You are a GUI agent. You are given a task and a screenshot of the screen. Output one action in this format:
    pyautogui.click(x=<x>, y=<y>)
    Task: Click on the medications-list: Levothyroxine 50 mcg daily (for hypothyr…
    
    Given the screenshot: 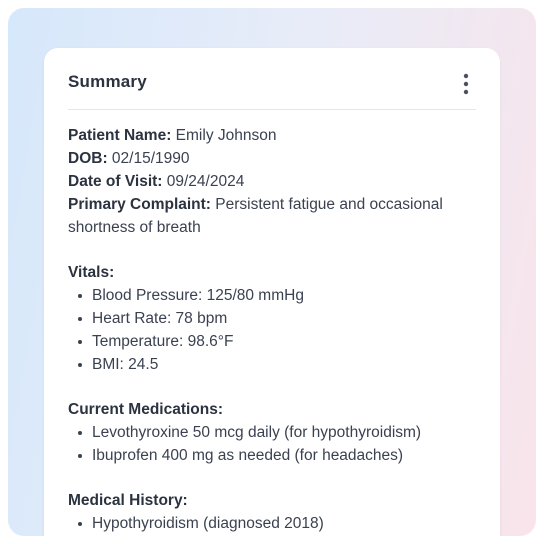 What is the action you would take?
    pyautogui.click(x=272, y=444)
    